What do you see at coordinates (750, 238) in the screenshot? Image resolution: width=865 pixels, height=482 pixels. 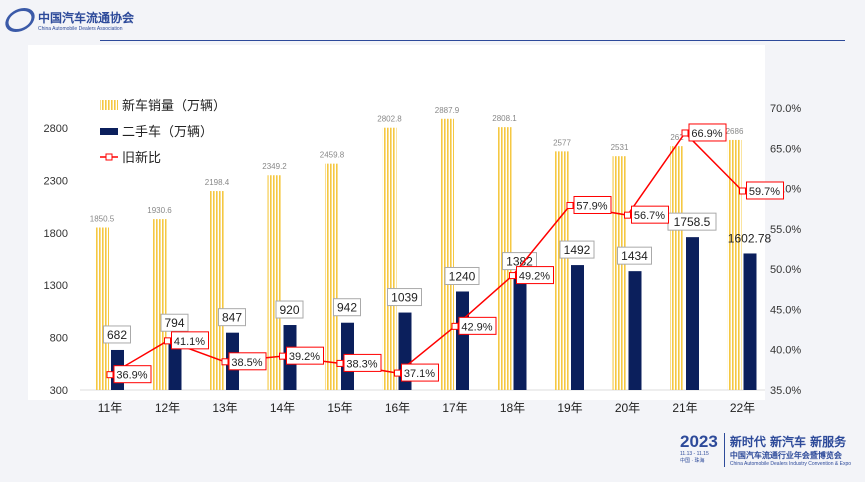 I see `used-car-label: 1602.78` at bounding box center [750, 238].